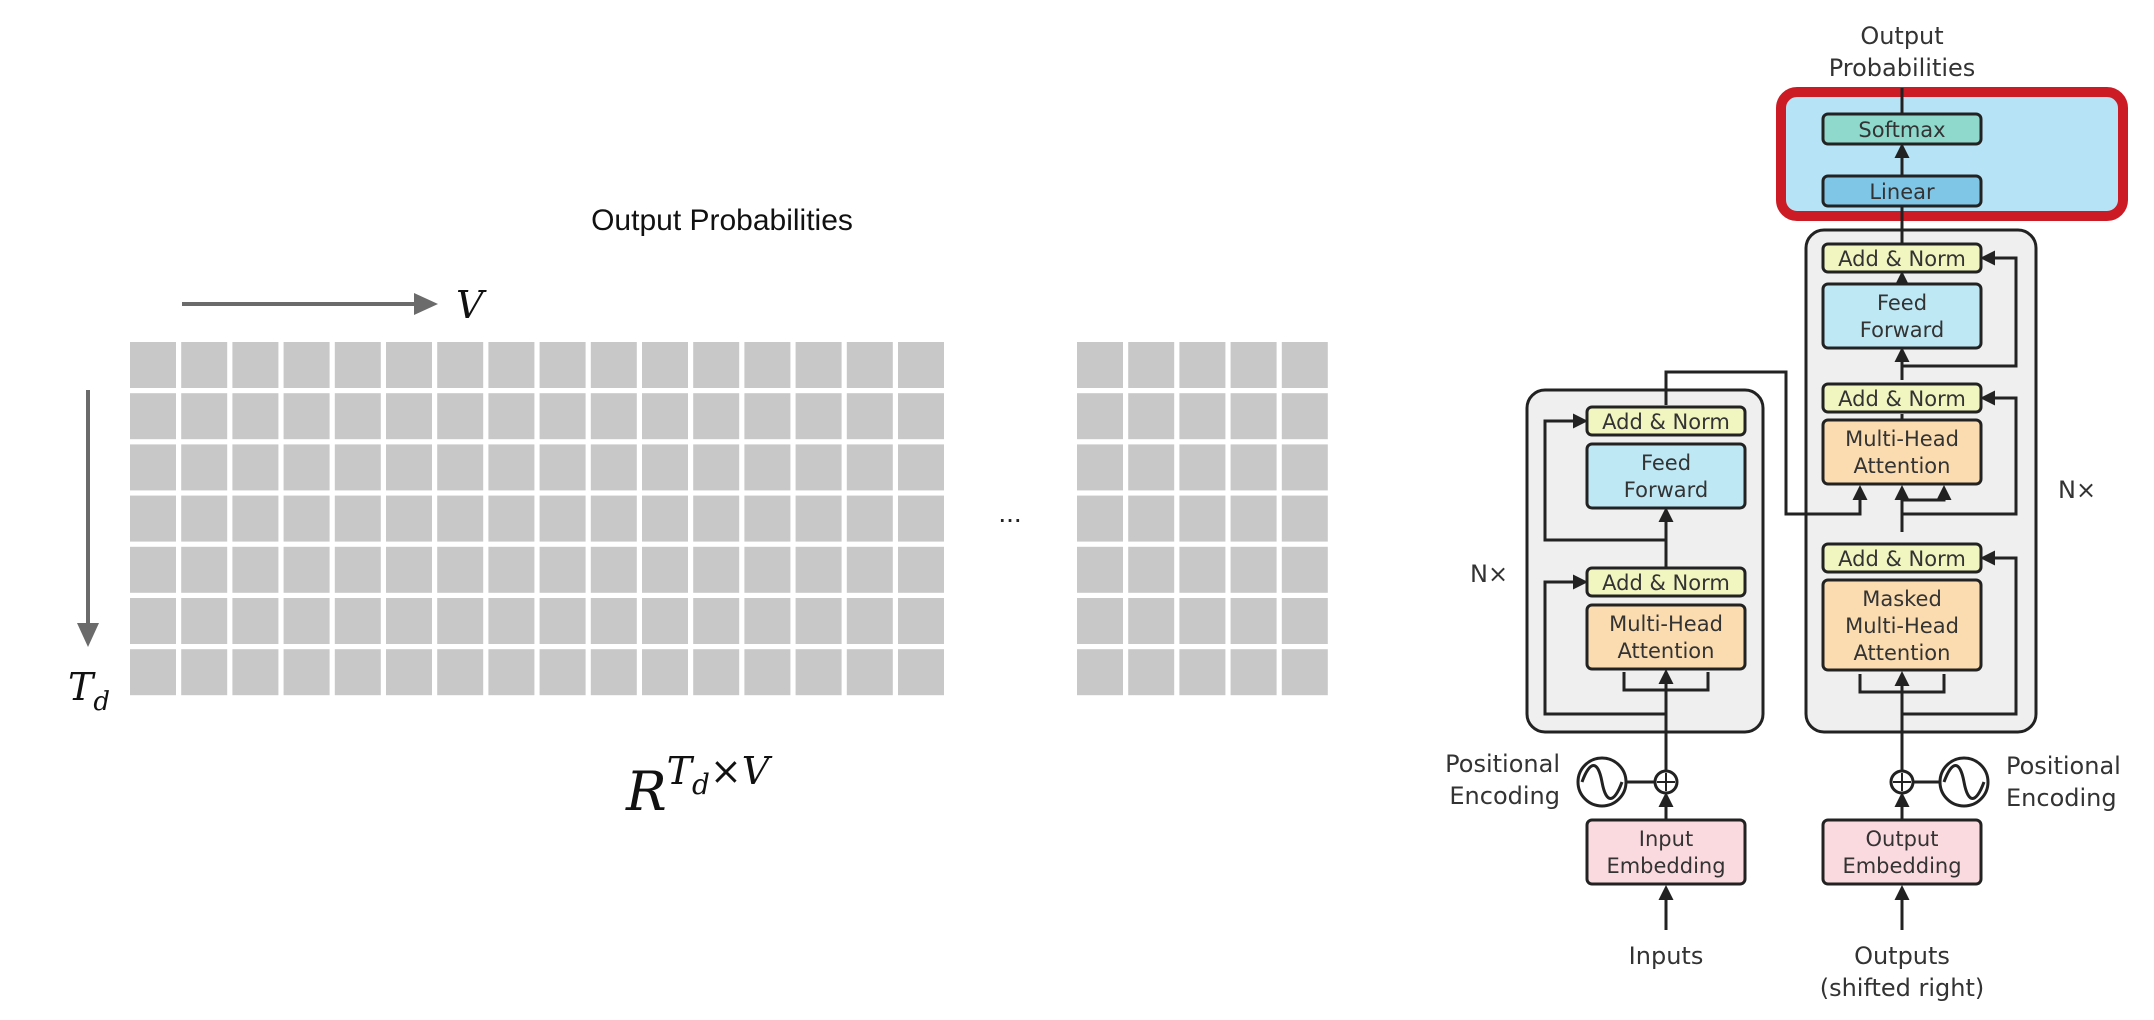 Image resolution: width=2154 pixels, height=1020 pixels. I want to click on encoder-ff-label-2: Forward, so click(1666, 490).